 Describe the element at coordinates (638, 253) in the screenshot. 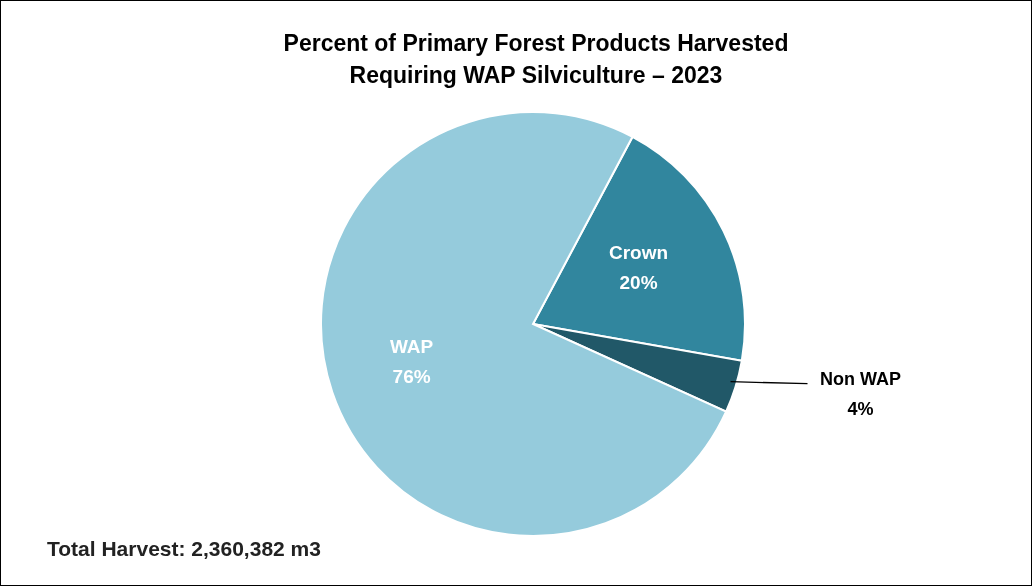

I see `slice-label: Crown` at that location.